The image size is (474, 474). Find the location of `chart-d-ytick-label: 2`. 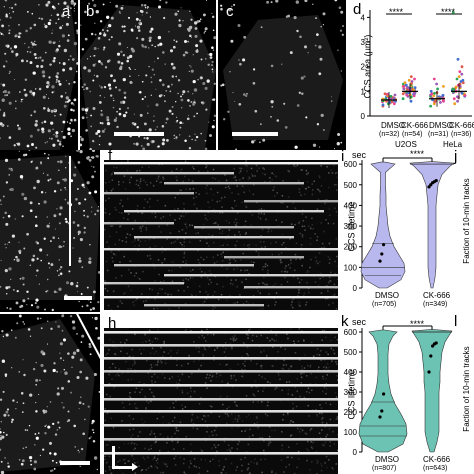

chart-d-ytick-label: 2 is located at coordinates (363, 67).